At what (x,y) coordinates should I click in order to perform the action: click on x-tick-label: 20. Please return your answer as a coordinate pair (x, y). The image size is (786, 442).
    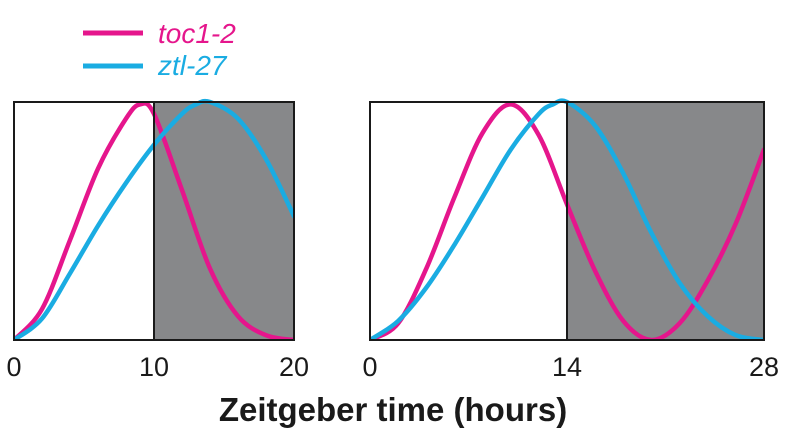
    Looking at the image, I should click on (294, 367).